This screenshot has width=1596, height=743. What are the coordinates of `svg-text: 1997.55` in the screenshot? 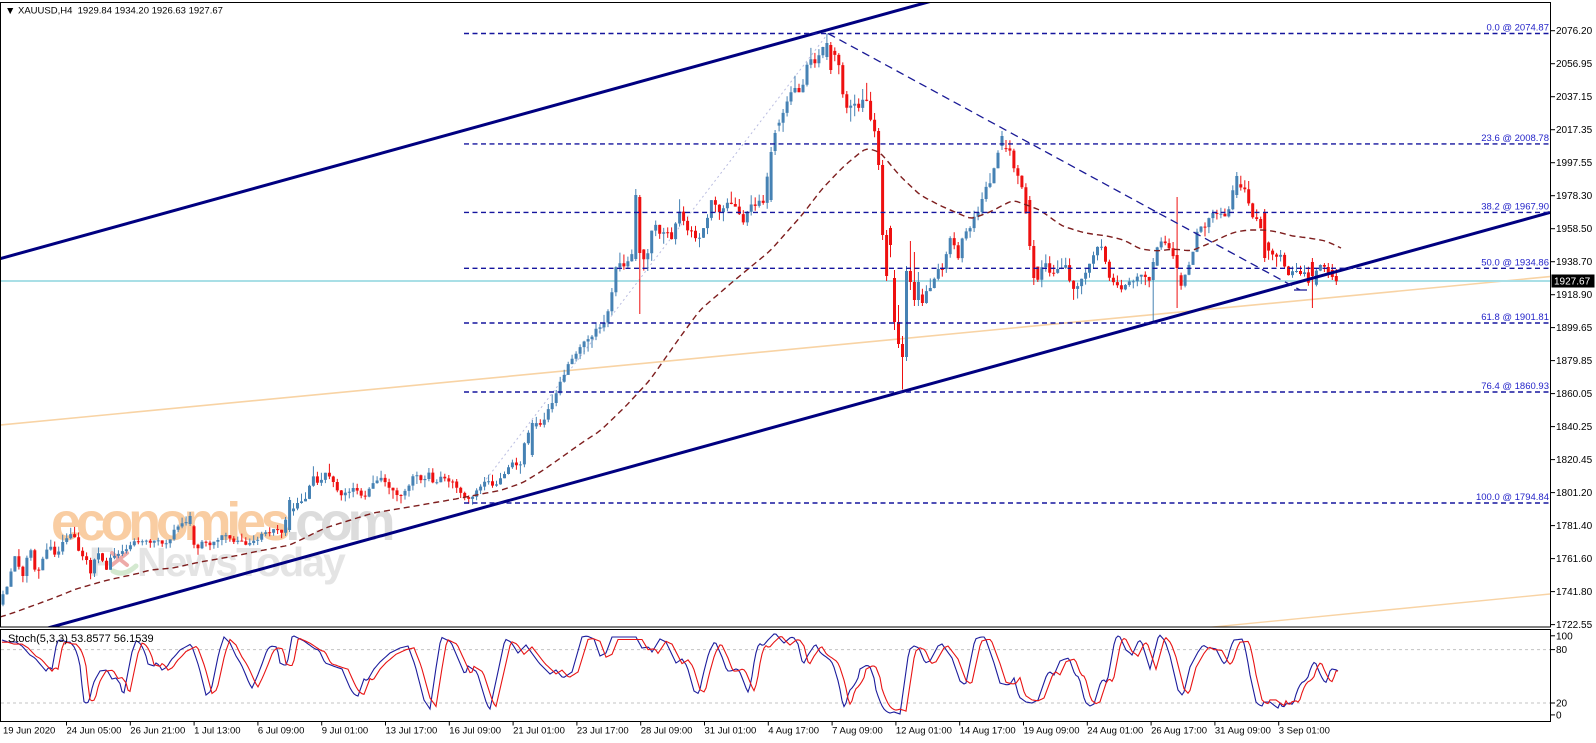 It's located at (1574, 163).